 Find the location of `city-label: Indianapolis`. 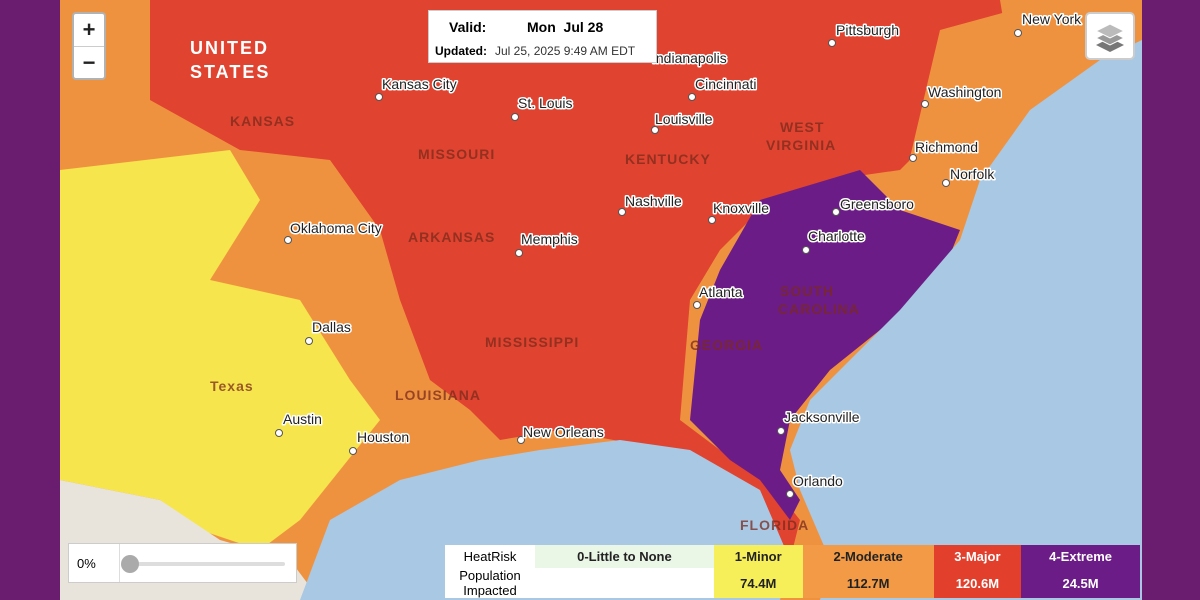

city-label: Indianapolis is located at coordinates (689, 58).